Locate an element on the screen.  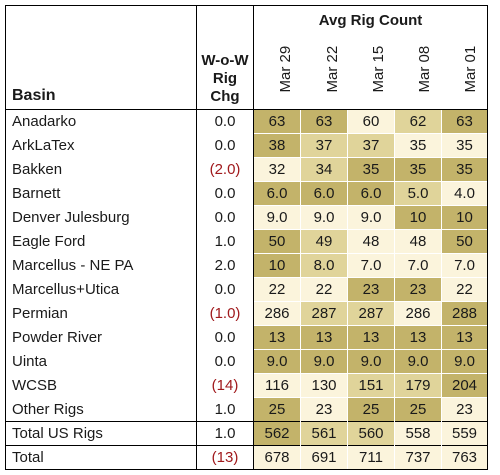
table-row: Uinta 0.0 9.0 9.0 9.0 9.0 9.0 is located at coordinates (246, 361).